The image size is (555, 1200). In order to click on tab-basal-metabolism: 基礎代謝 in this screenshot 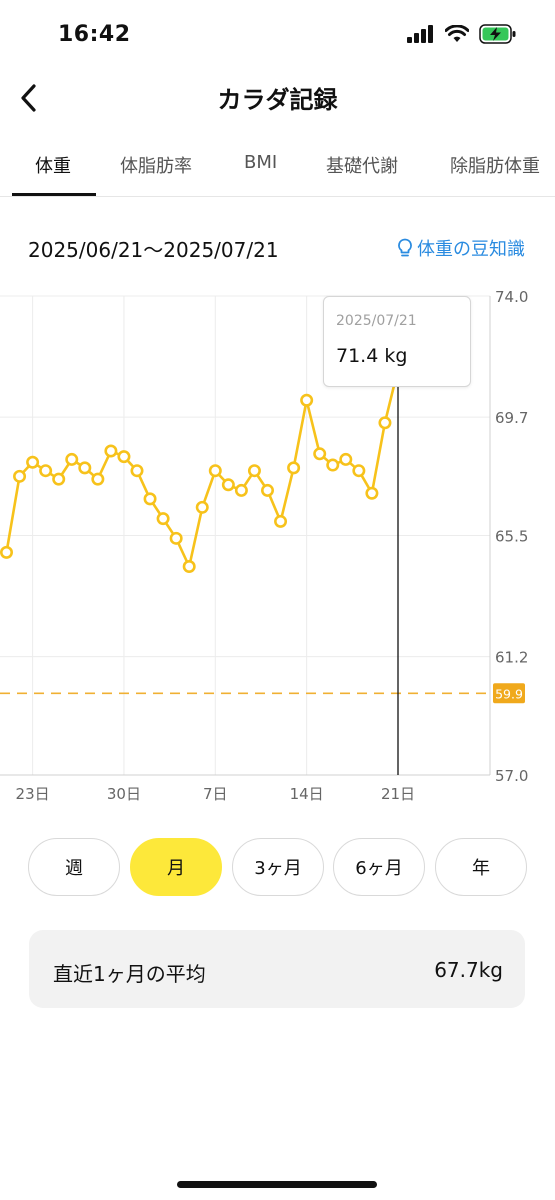, I will do `click(362, 166)`.